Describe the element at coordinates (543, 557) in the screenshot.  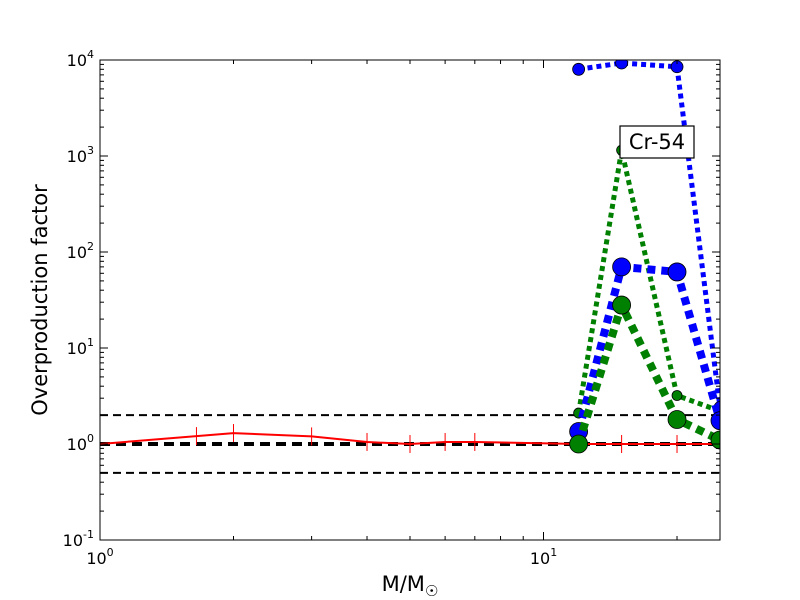
I see `x-tick-label: 10¹` at that location.